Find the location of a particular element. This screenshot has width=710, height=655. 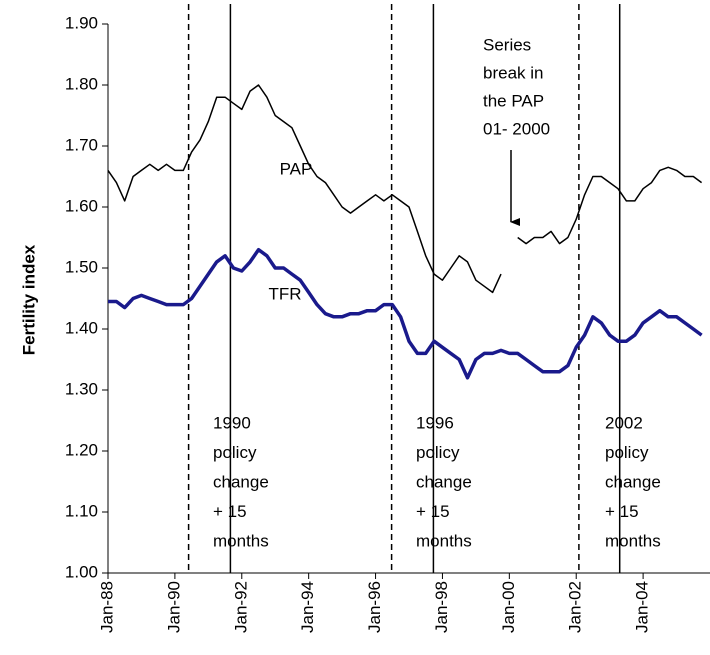

series-label: PAP is located at coordinates (296, 168).